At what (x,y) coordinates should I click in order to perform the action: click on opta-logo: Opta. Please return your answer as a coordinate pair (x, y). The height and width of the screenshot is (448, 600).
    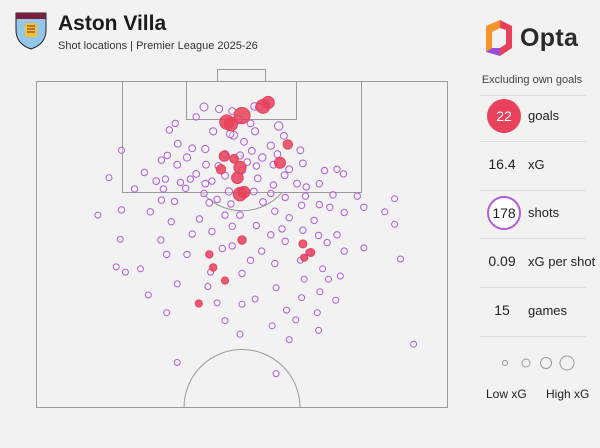
    Looking at the image, I should click on (537, 38).